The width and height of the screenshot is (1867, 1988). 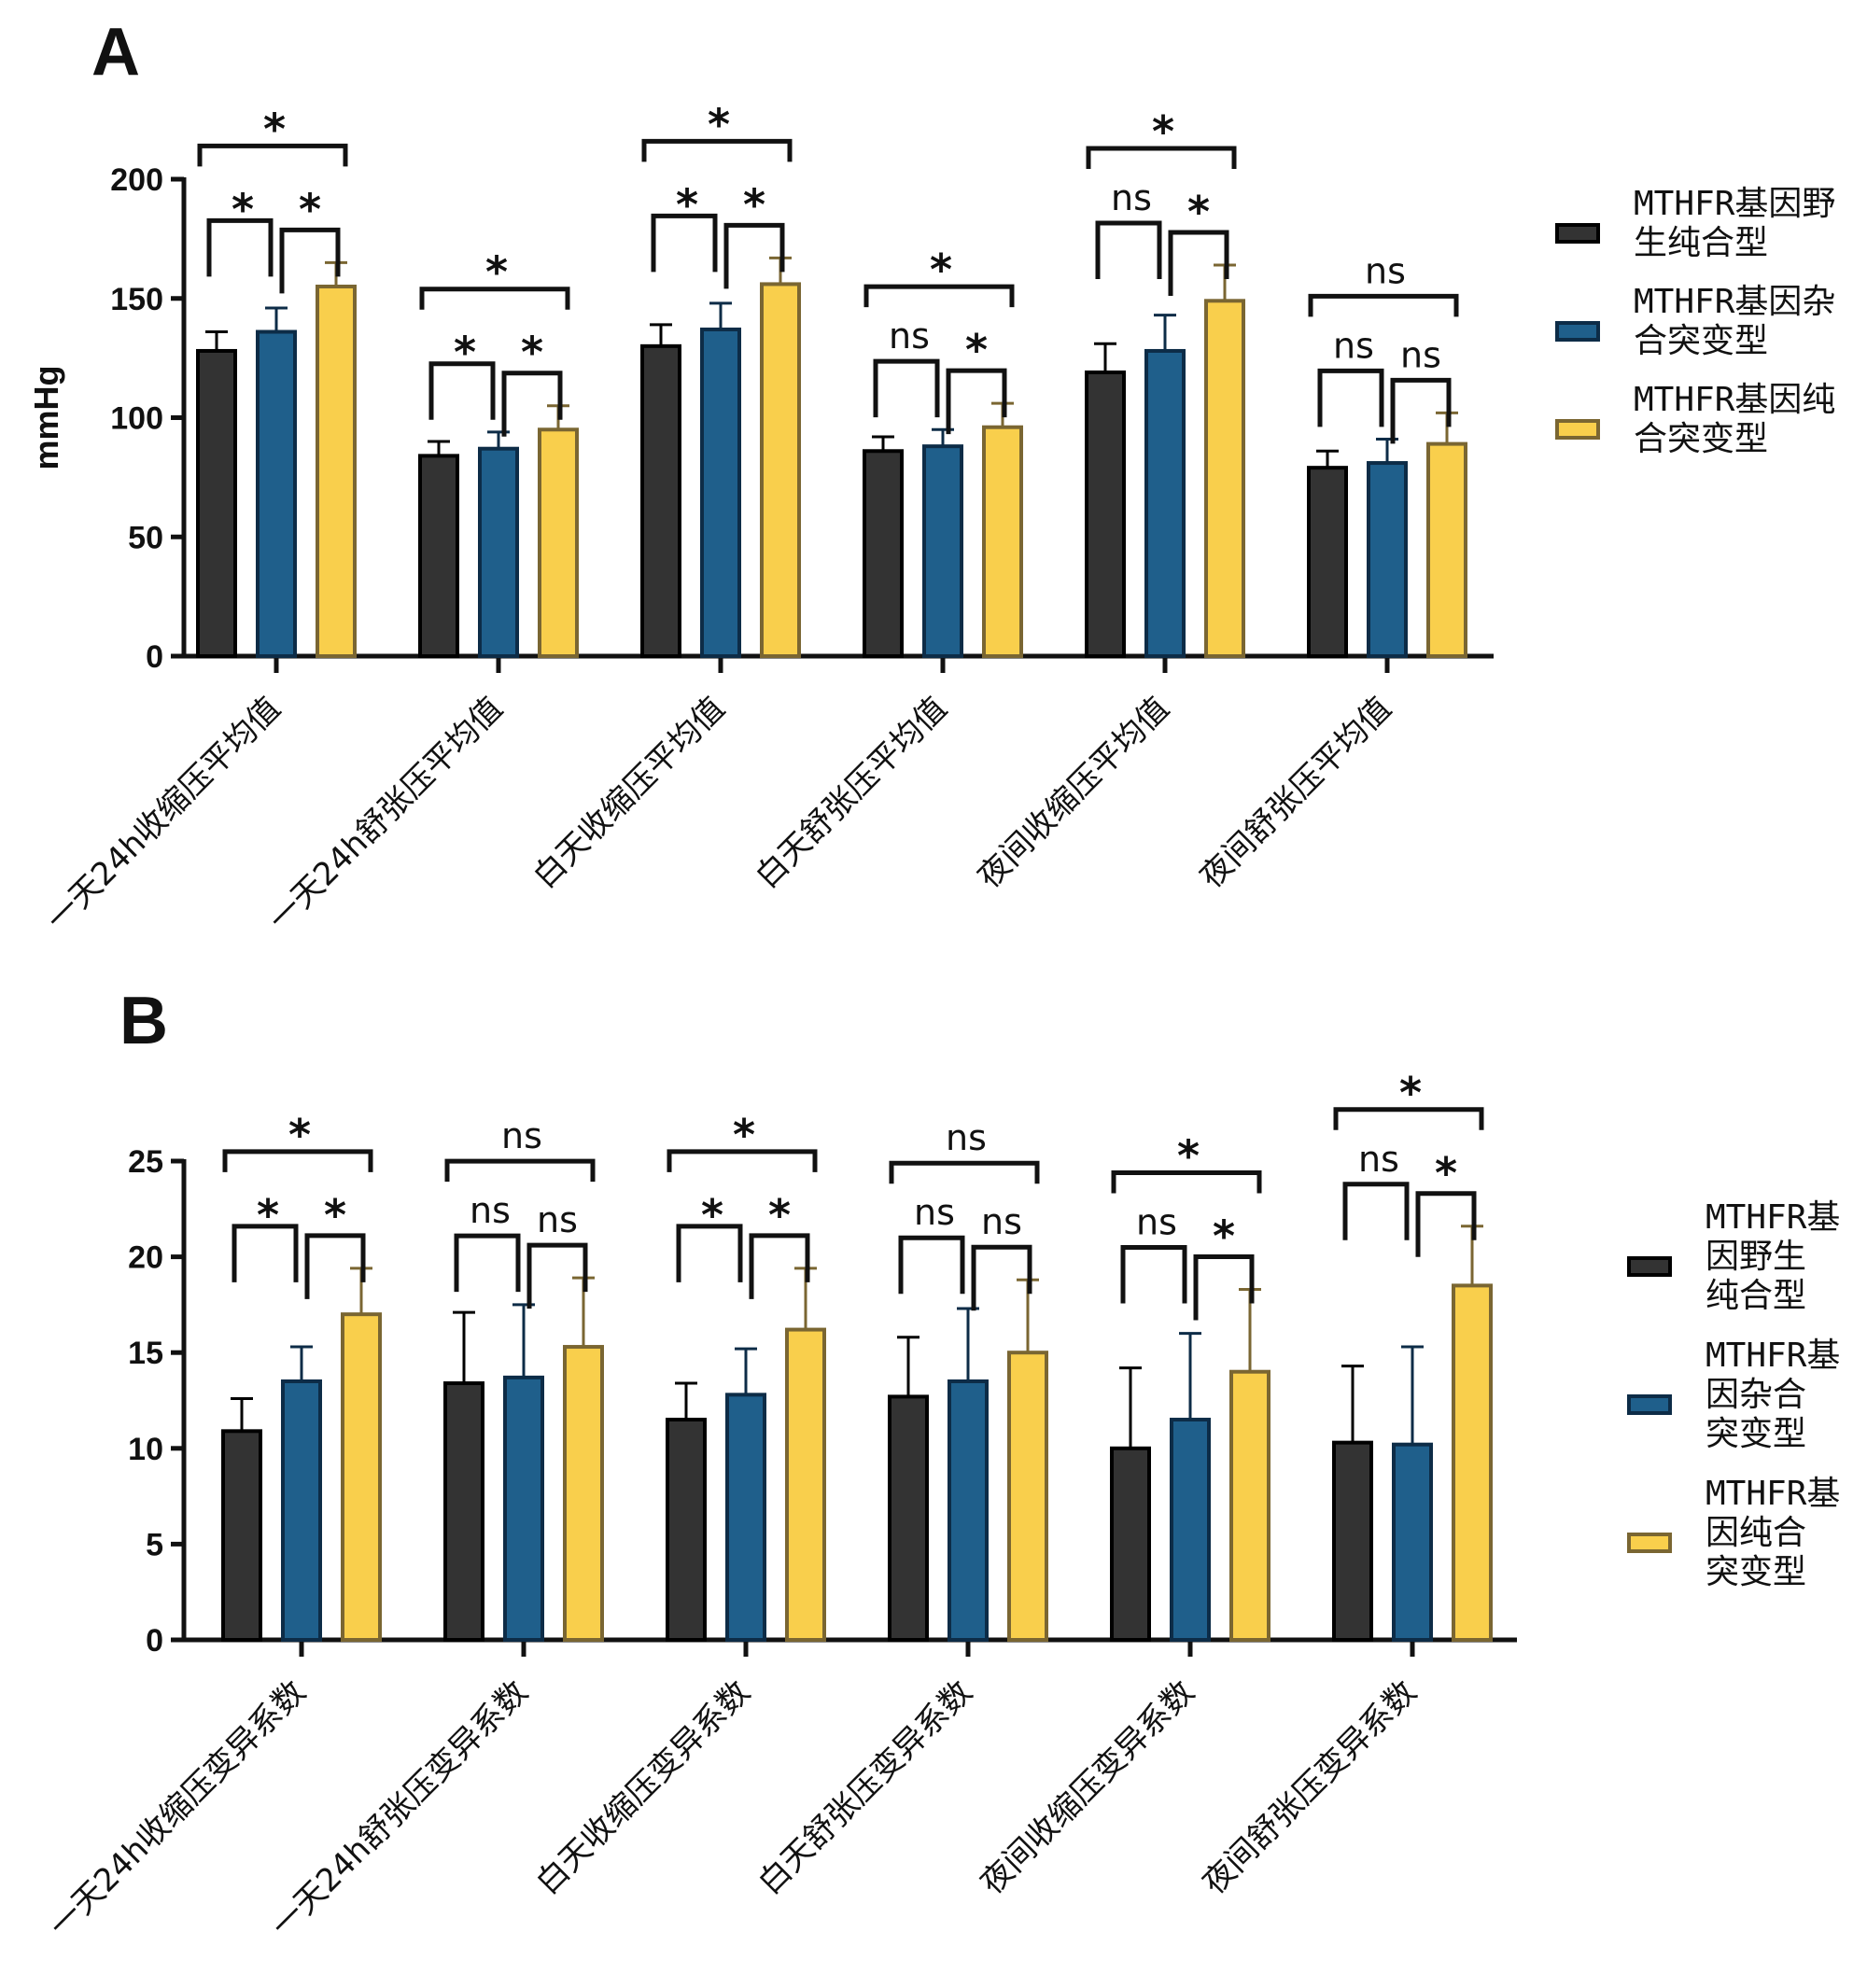 I want to click on x-category-label: 夜间收缩压平均值, so click(x=1074, y=793).